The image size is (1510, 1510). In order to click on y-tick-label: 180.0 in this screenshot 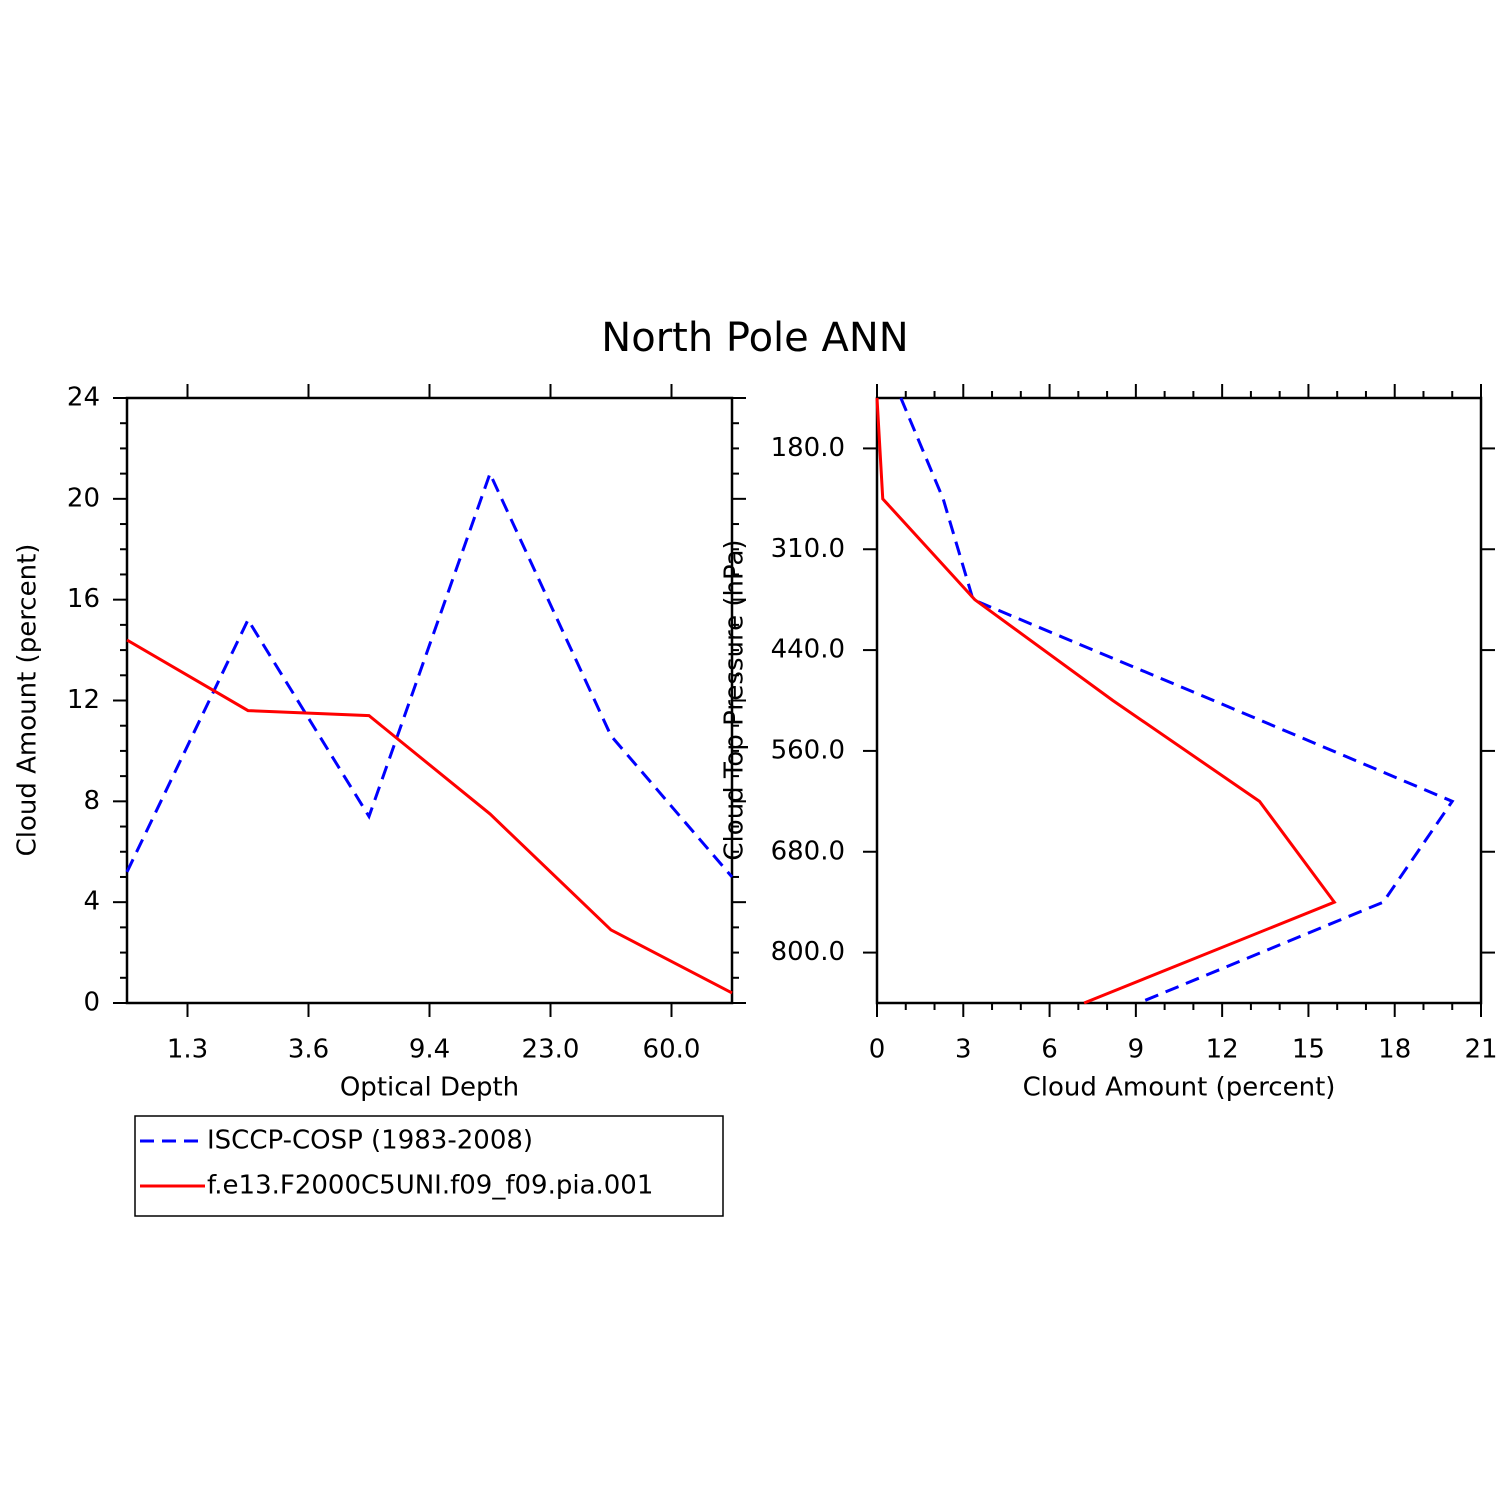, I will do `click(808, 448)`.